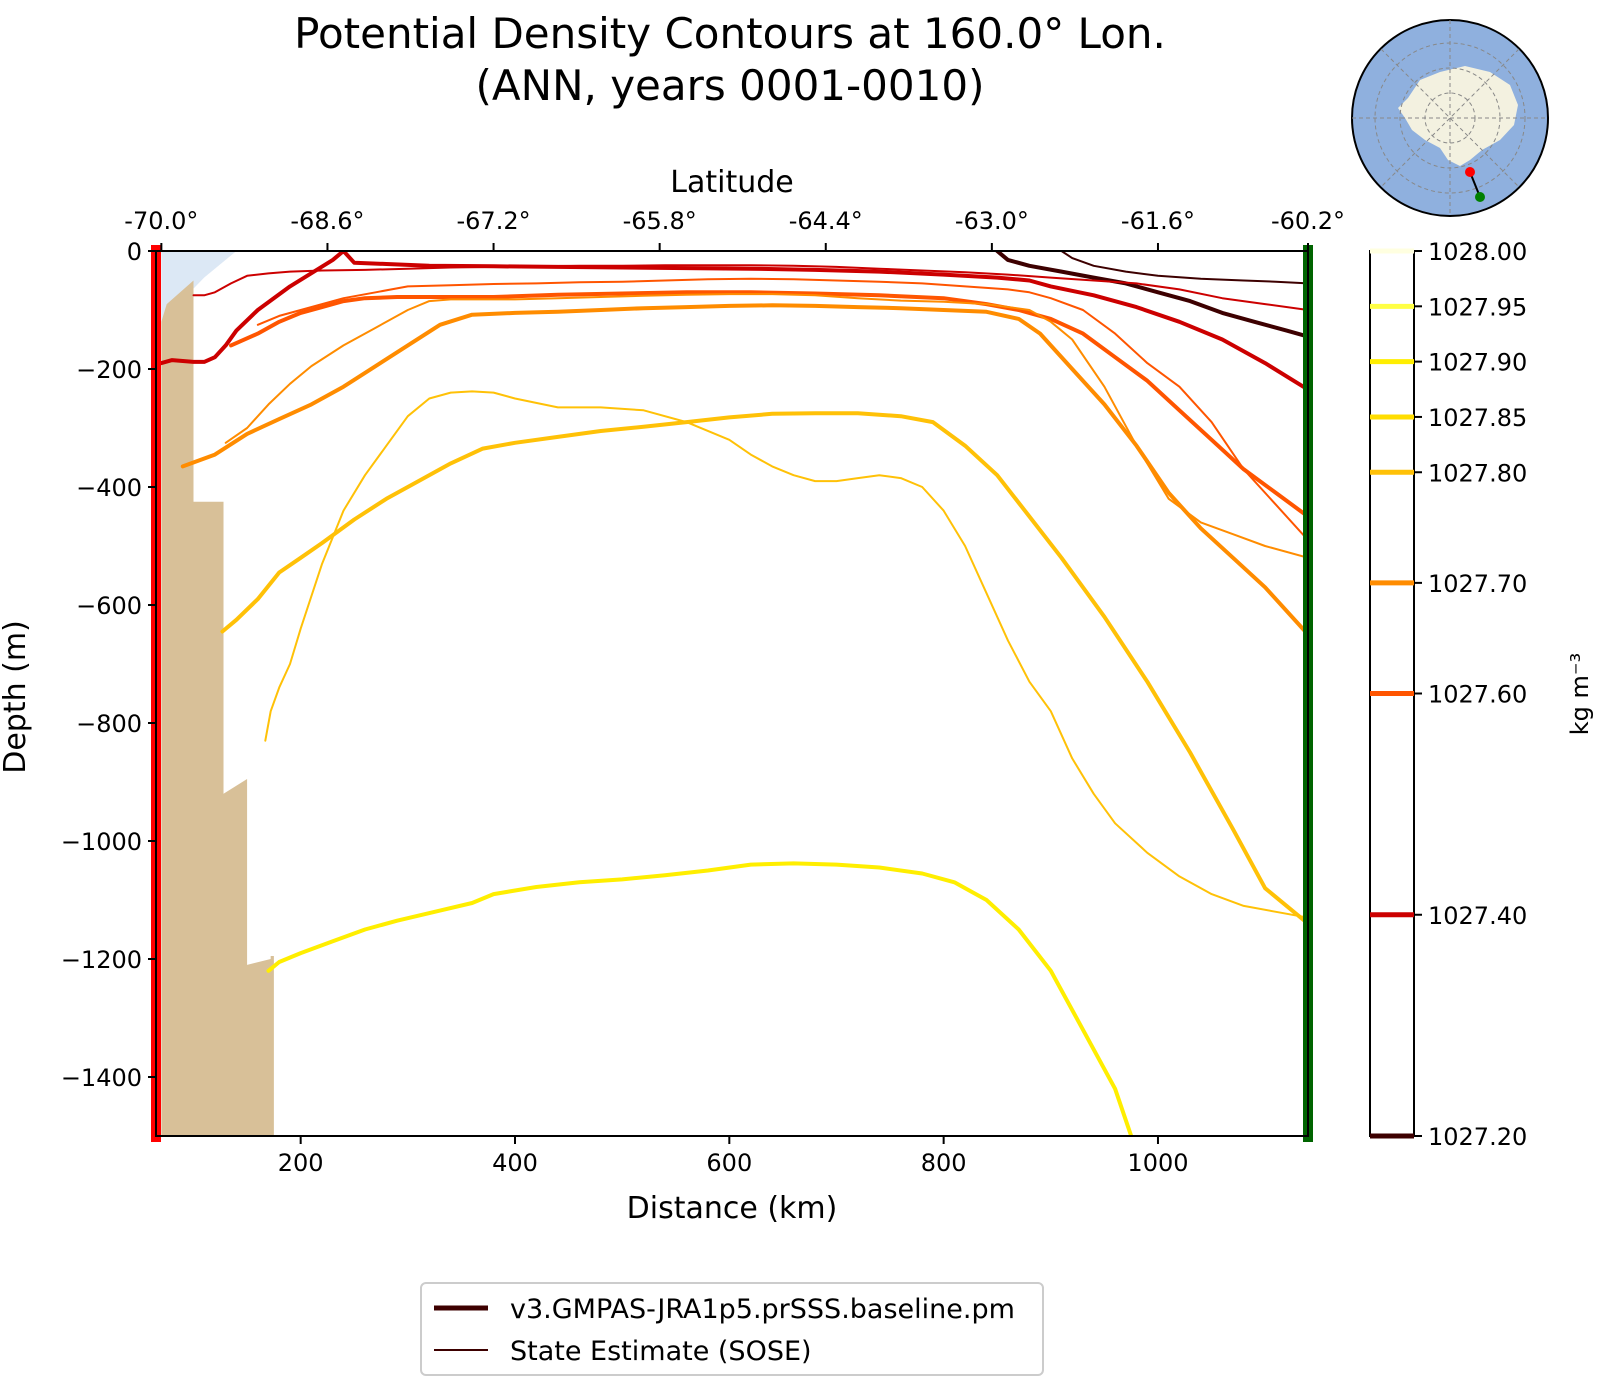  I want to click on x-axis-label: Distance (km), so click(732, 1208).